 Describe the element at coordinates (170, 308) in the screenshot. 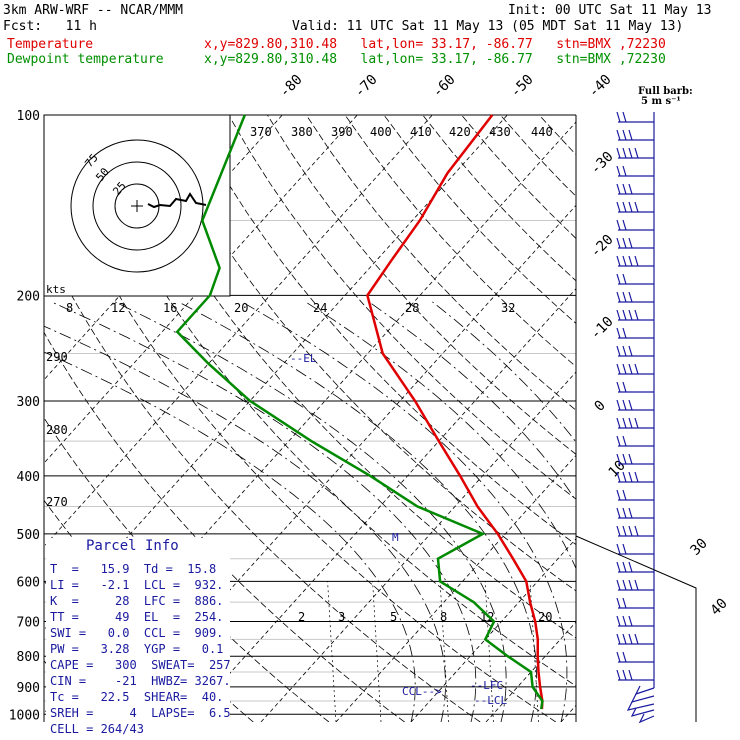

I see `speed-label: 16` at that location.